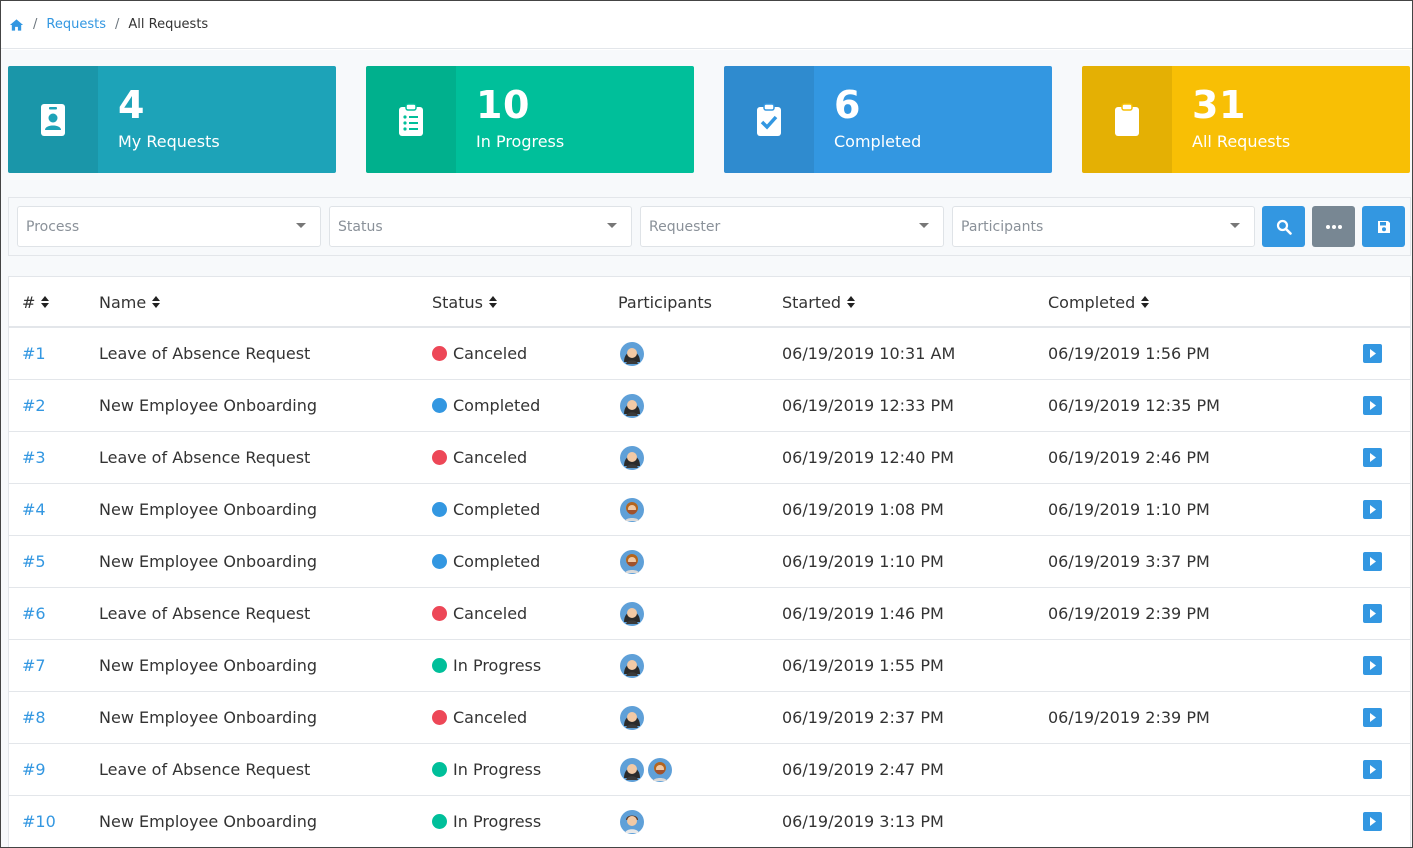 The height and width of the screenshot is (848, 1413). Describe the element at coordinates (847, 105) in the screenshot. I see `card-count: 6` at that location.